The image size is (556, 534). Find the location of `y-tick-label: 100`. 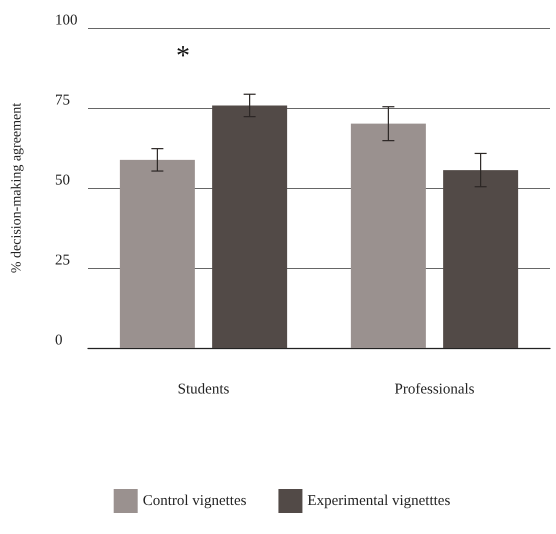

y-tick-label: 100 is located at coordinates (66, 20).